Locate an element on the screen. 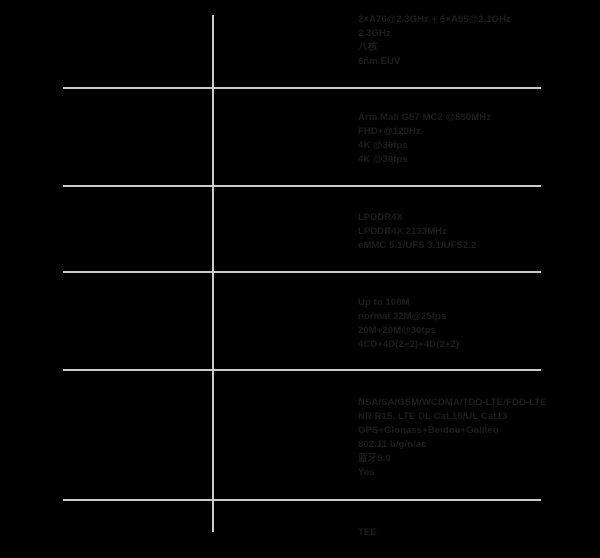  network-modes: NSA/SA/GSM/WCDMA/TDD-LTE/FDD-LTE is located at coordinates (452, 402).